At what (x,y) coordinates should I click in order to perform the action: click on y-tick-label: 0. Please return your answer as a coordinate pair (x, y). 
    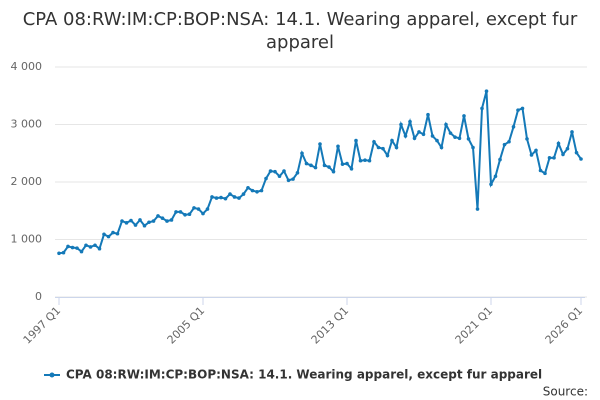
    Looking at the image, I should click on (38, 296).